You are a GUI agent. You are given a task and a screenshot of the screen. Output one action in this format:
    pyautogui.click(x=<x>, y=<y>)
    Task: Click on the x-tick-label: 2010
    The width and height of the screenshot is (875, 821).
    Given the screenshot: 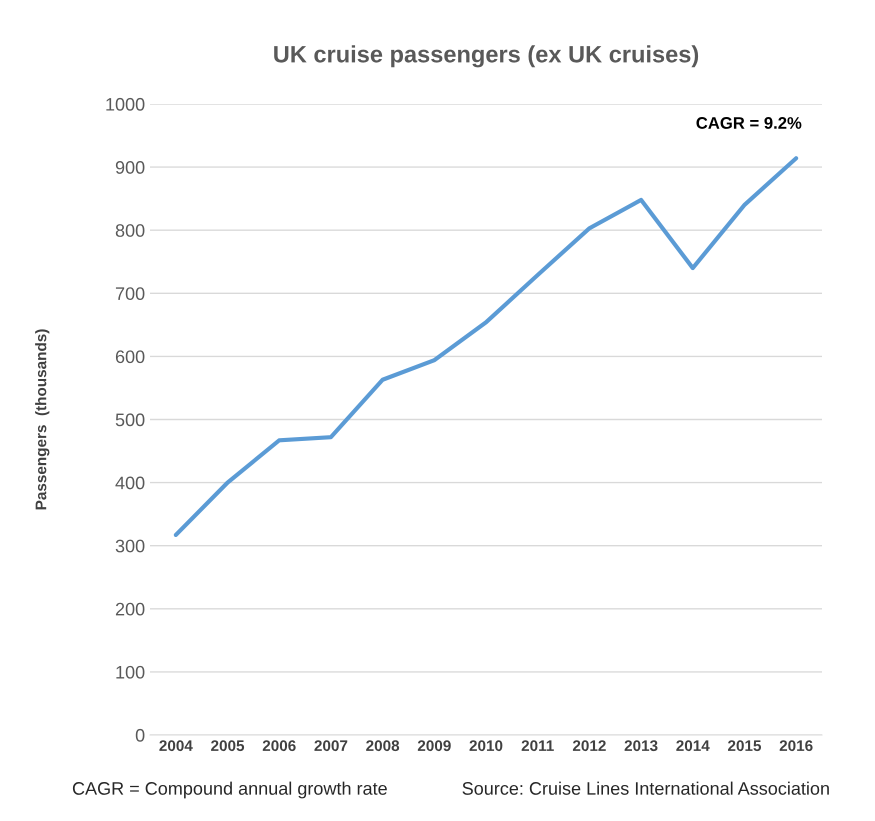 What is the action you would take?
    pyautogui.click(x=486, y=746)
    